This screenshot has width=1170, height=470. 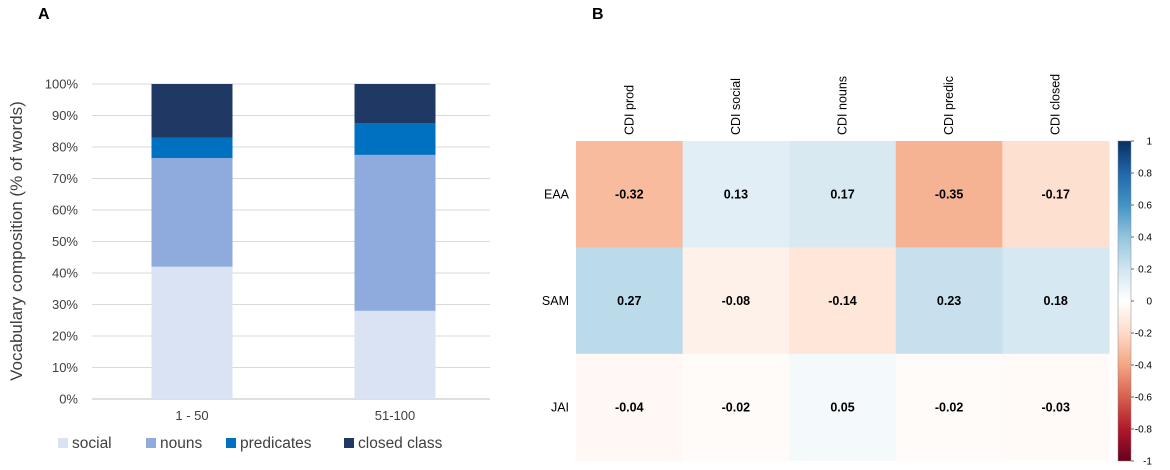 I want to click on bar-legend: social nouns predicates closed class, so click(x=250, y=443).